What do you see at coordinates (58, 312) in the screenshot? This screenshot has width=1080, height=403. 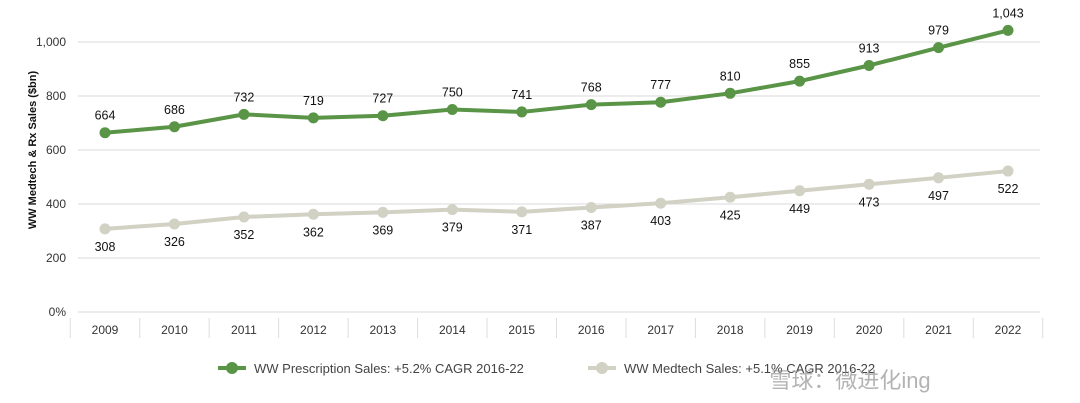 I see `y-tick-label: 0%` at bounding box center [58, 312].